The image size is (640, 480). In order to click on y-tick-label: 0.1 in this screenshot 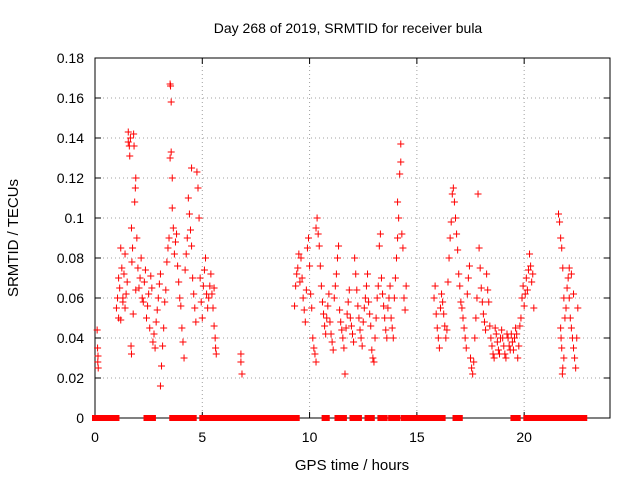, I will do `click(75, 218)`.